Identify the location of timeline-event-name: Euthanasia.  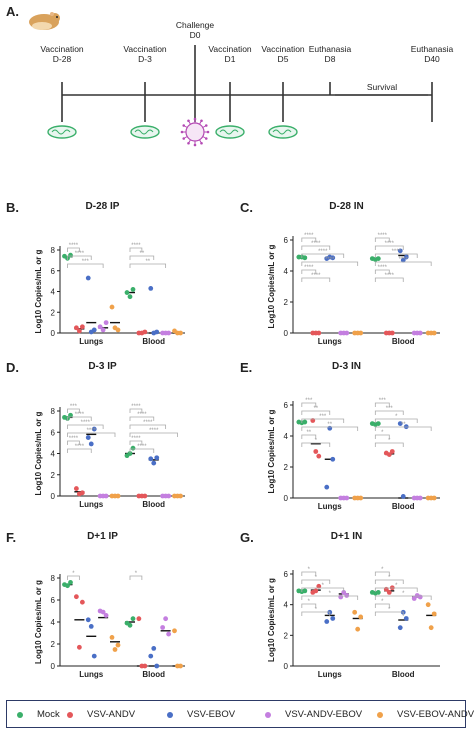
(330, 49).